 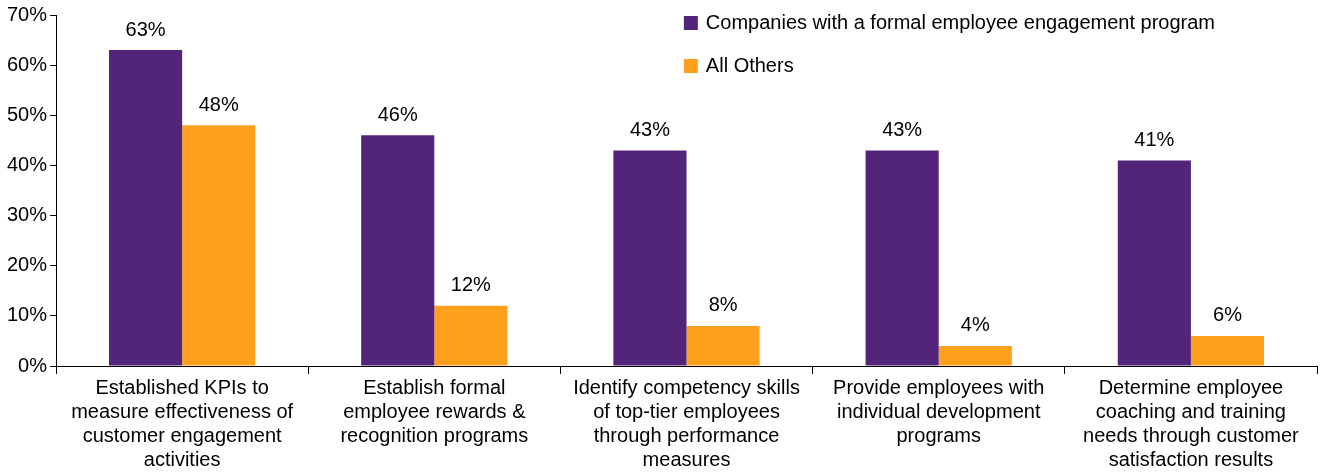 I want to click on y-tick-label: 50%, so click(x=27, y=113).